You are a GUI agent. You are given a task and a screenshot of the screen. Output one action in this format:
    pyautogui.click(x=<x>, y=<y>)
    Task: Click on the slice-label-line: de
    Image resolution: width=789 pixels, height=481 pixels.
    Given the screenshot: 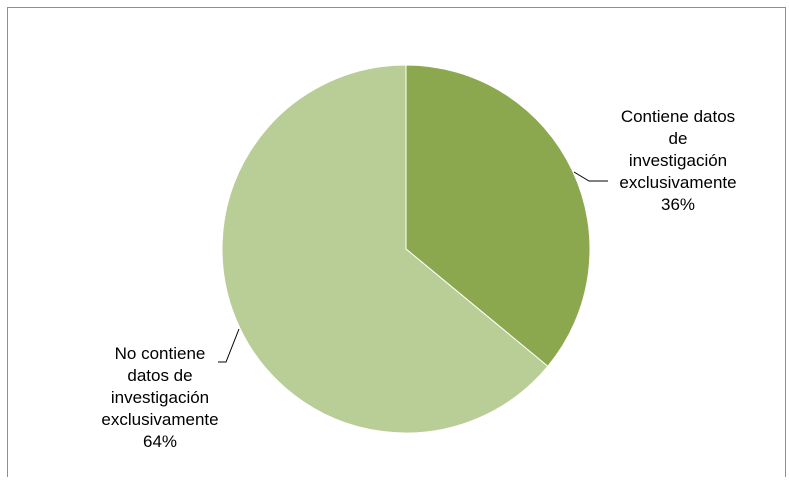 What is the action you would take?
    pyautogui.click(x=678, y=138)
    